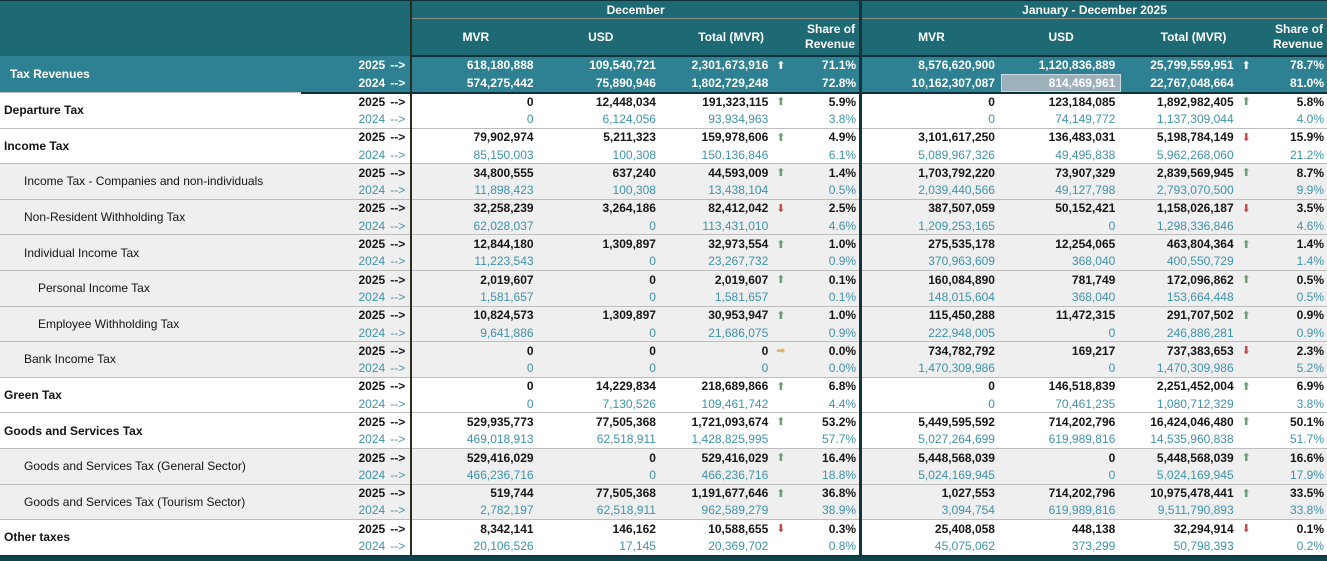 The image size is (1327, 561). I want to click on cell-dec-total: 1,721,093,674, so click(718, 421).